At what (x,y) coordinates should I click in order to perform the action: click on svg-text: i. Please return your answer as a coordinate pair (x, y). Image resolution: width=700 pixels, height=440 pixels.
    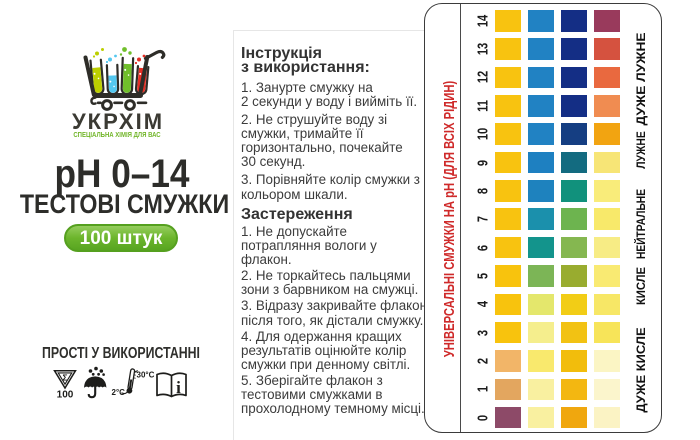
    Looking at the image, I should click on (178, 387).